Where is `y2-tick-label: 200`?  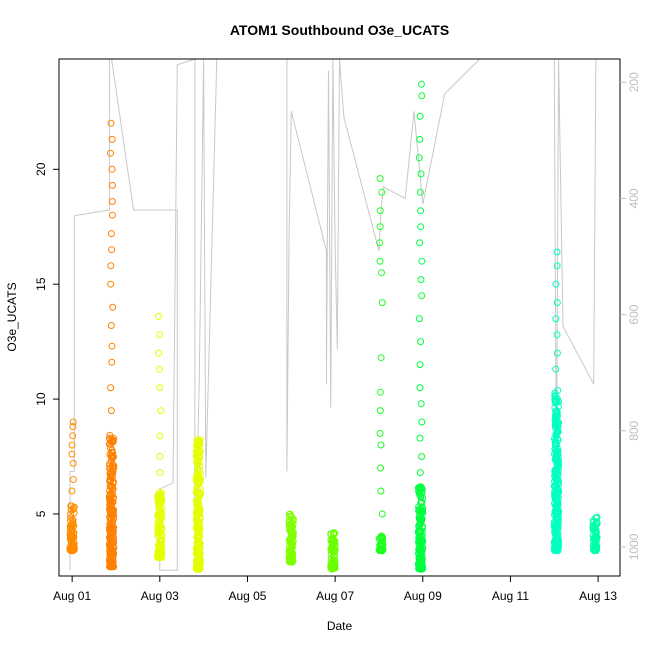 y2-tick-label: 200 is located at coordinates (634, 82).